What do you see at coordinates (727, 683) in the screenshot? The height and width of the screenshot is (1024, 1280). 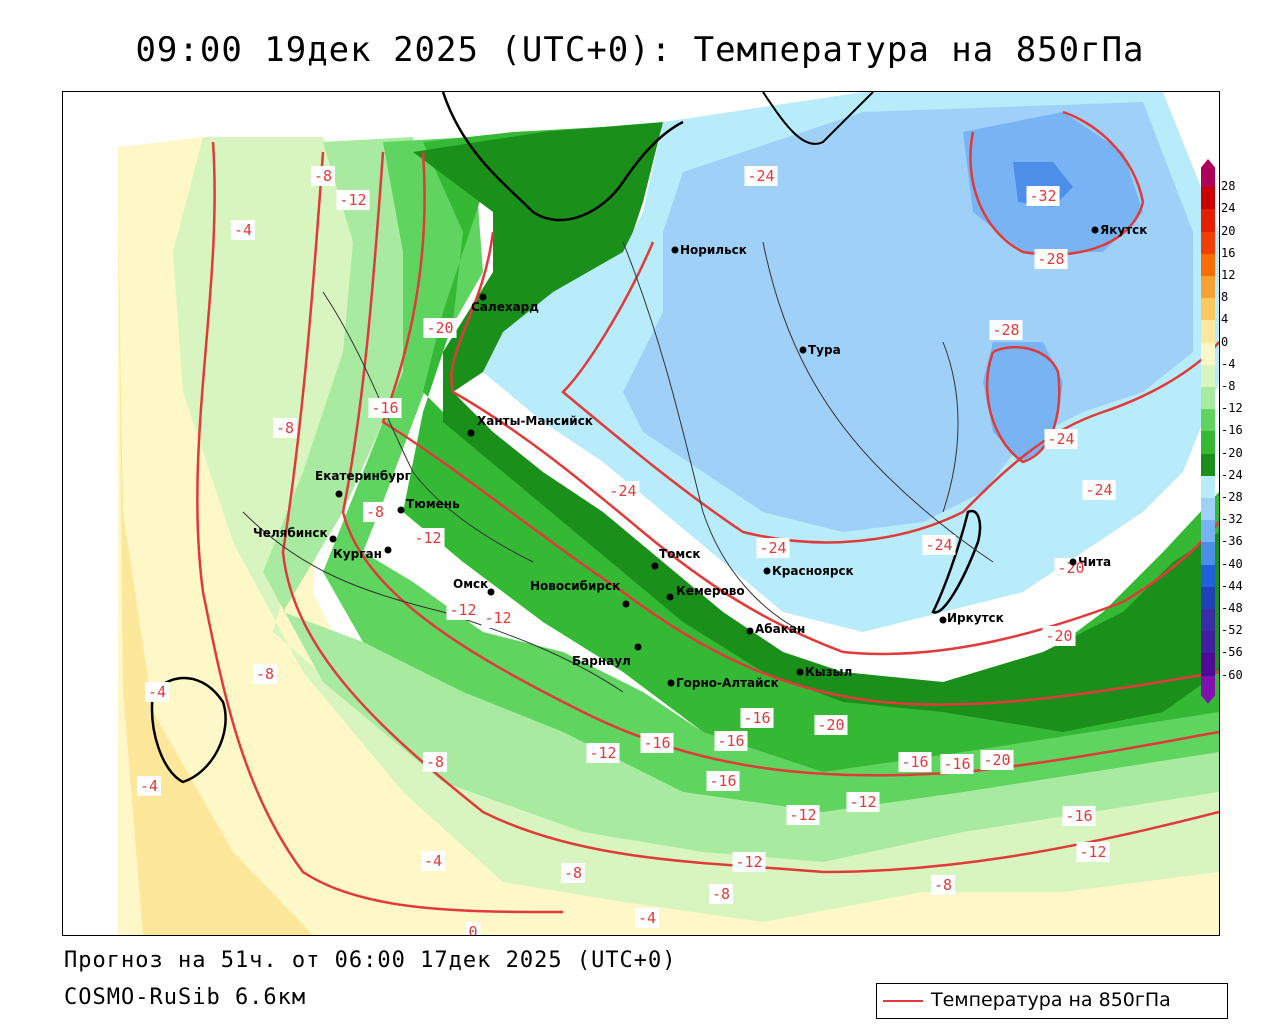 I see `city-label: Горно-Алтайск` at bounding box center [727, 683].